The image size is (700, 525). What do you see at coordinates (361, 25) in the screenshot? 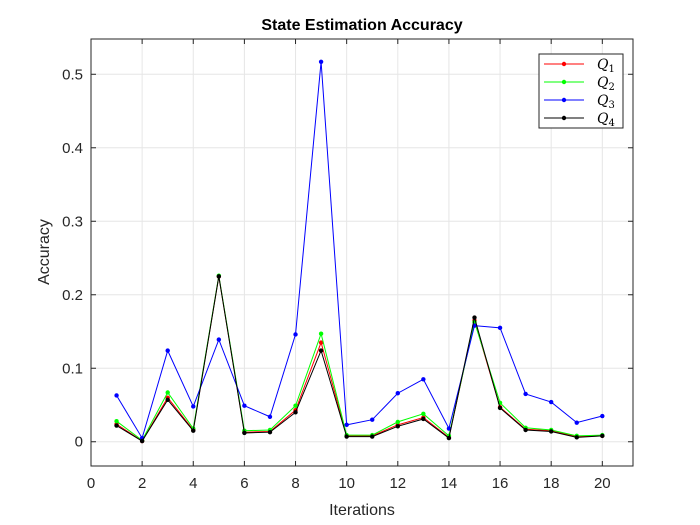
I see `chart-title: State Estimation Accuracy` at bounding box center [361, 25].